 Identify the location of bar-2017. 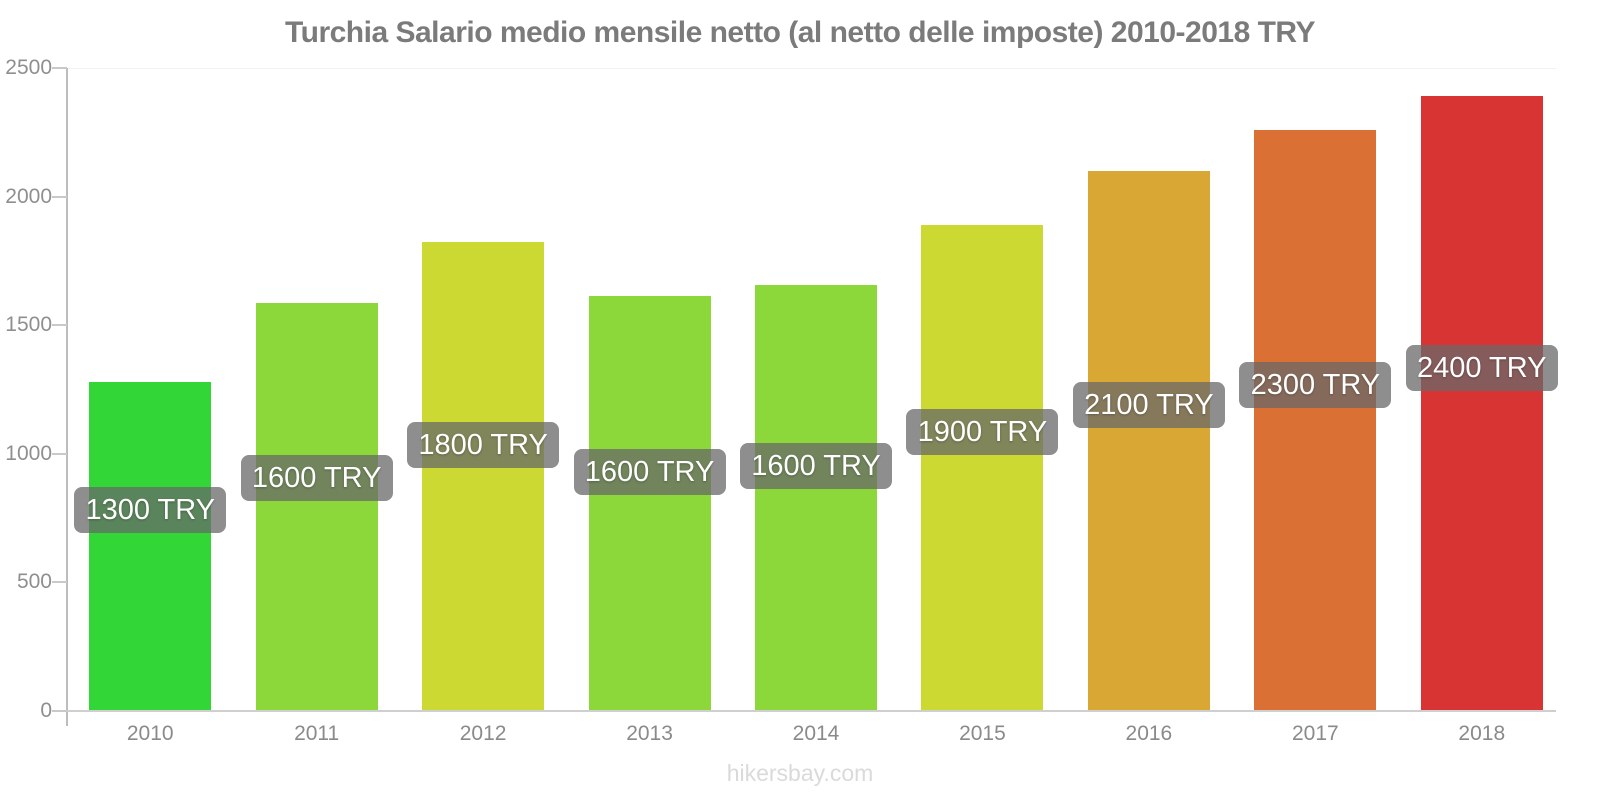
(1315, 419).